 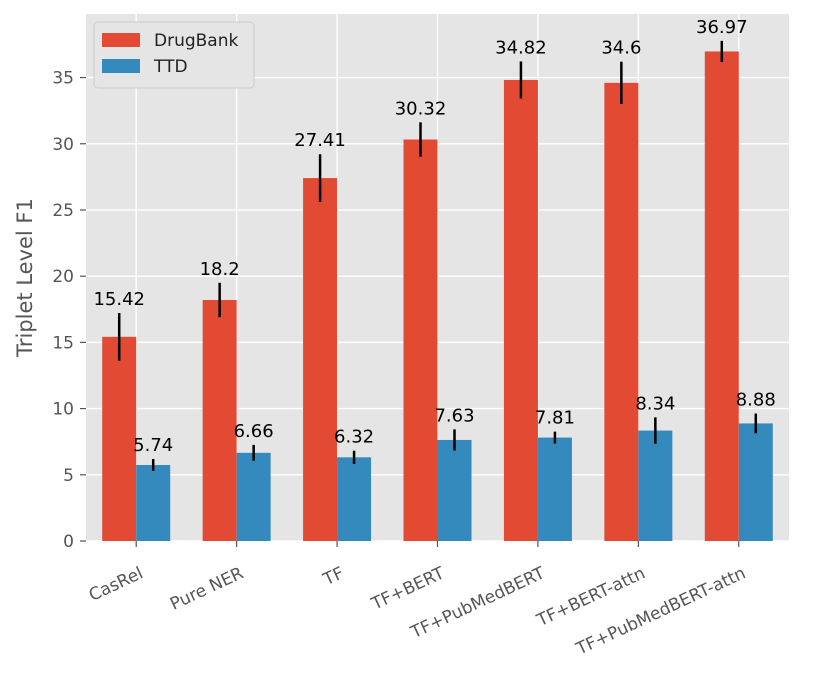 What do you see at coordinates (153, 445) in the screenshot?
I see `data-label: 5.74` at bounding box center [153, 445].